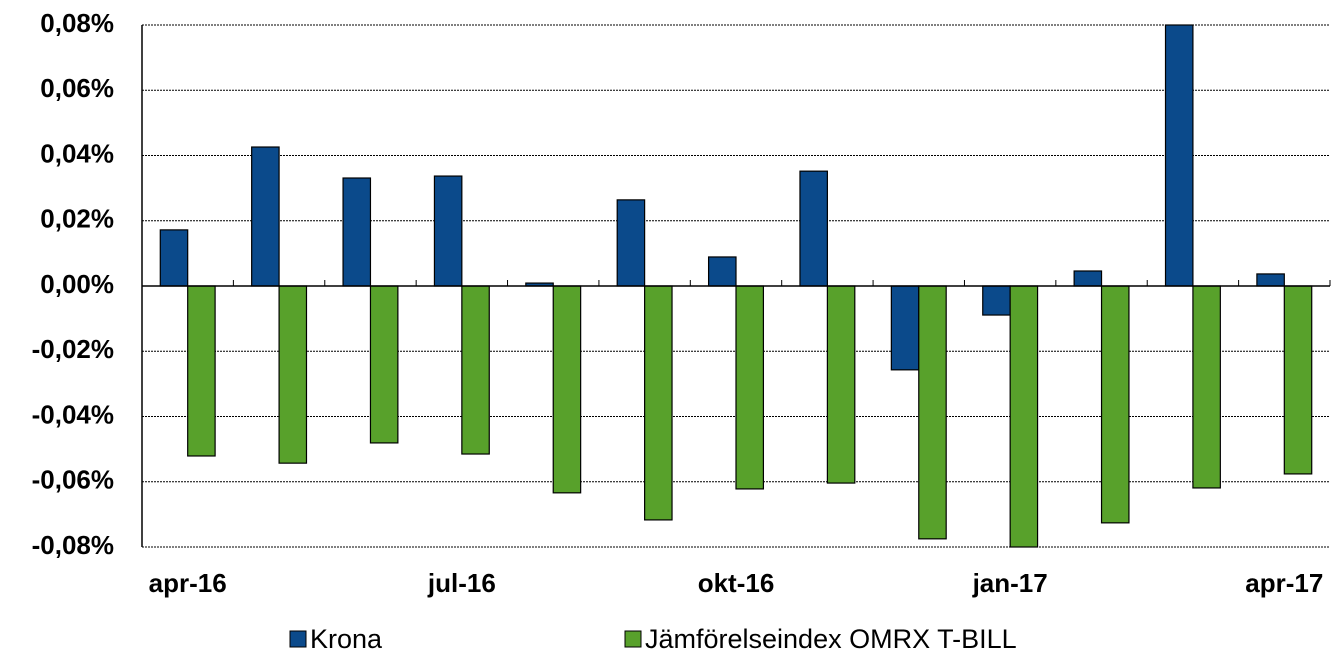  Describe the element at coordinates (77, 284) in the screenshot. I see `y-tick-label: 0,00%` at that location.